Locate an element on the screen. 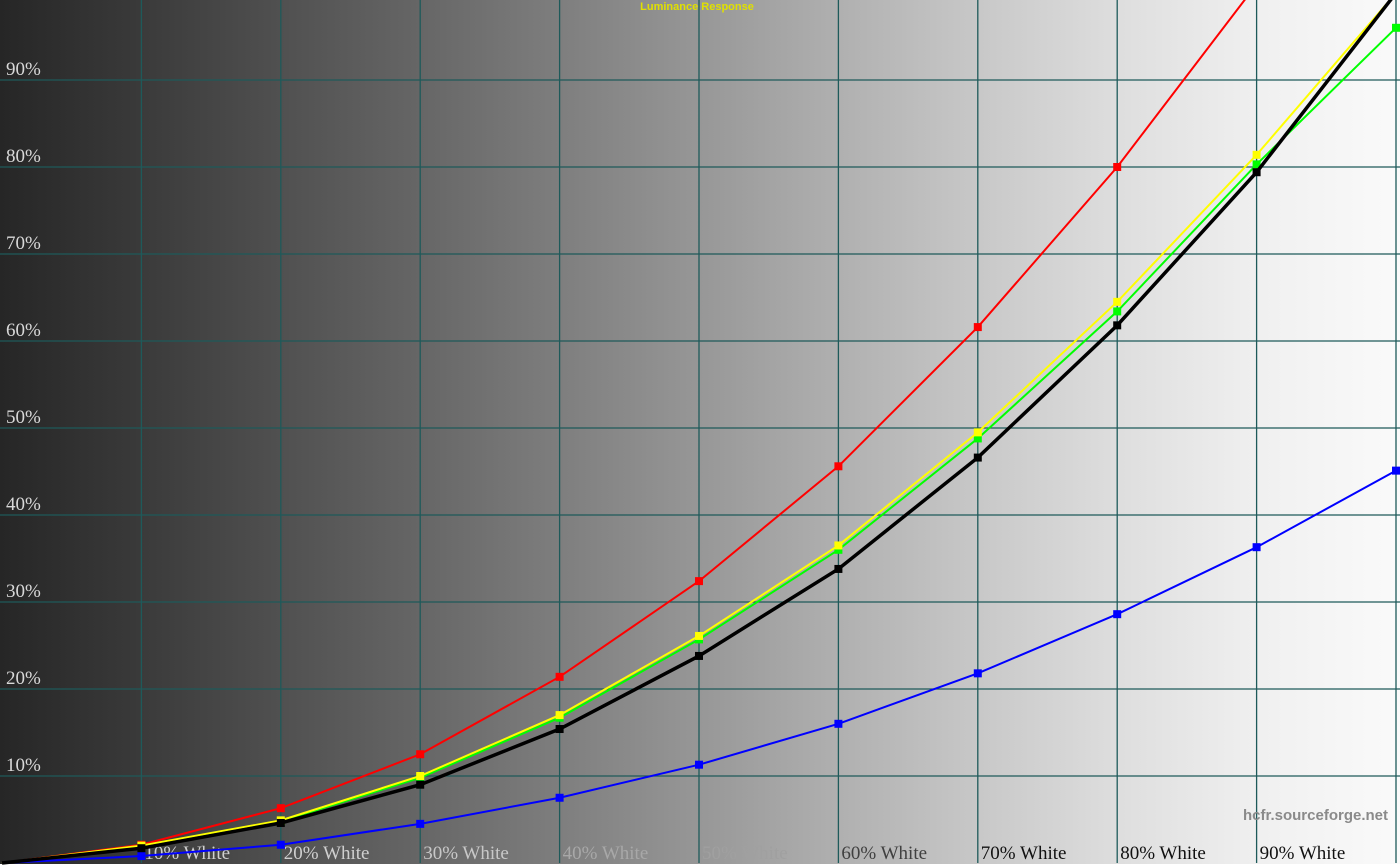 The image size is (1400, 867). x-tick-label: 70% White is located at coordinates (1024, 853).